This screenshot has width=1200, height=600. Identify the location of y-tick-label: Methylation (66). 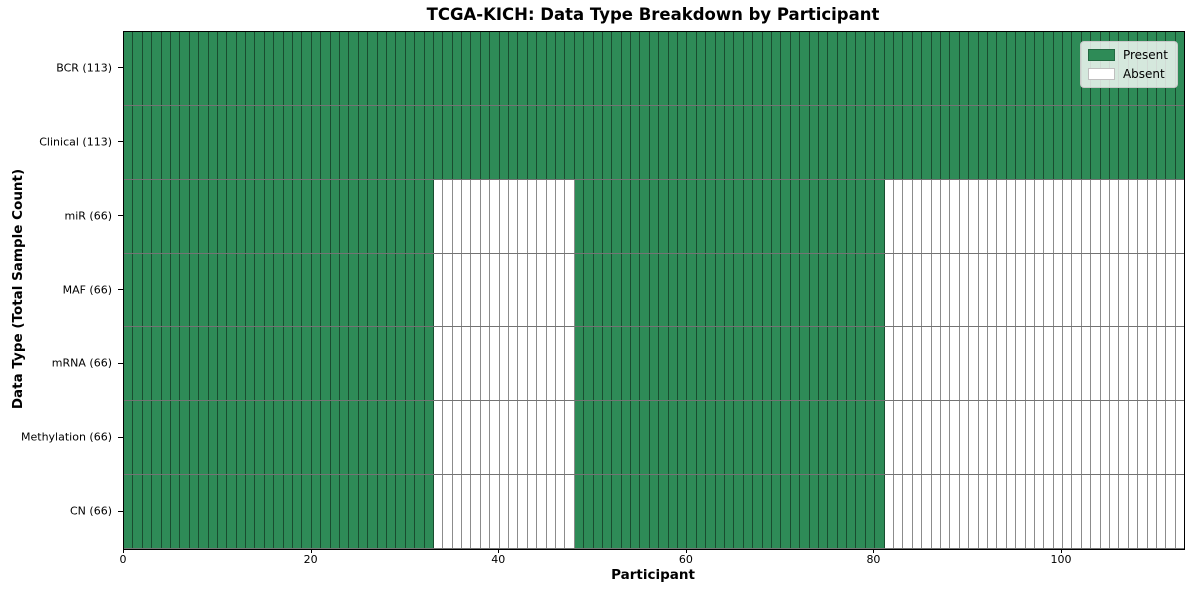
(66, 437).